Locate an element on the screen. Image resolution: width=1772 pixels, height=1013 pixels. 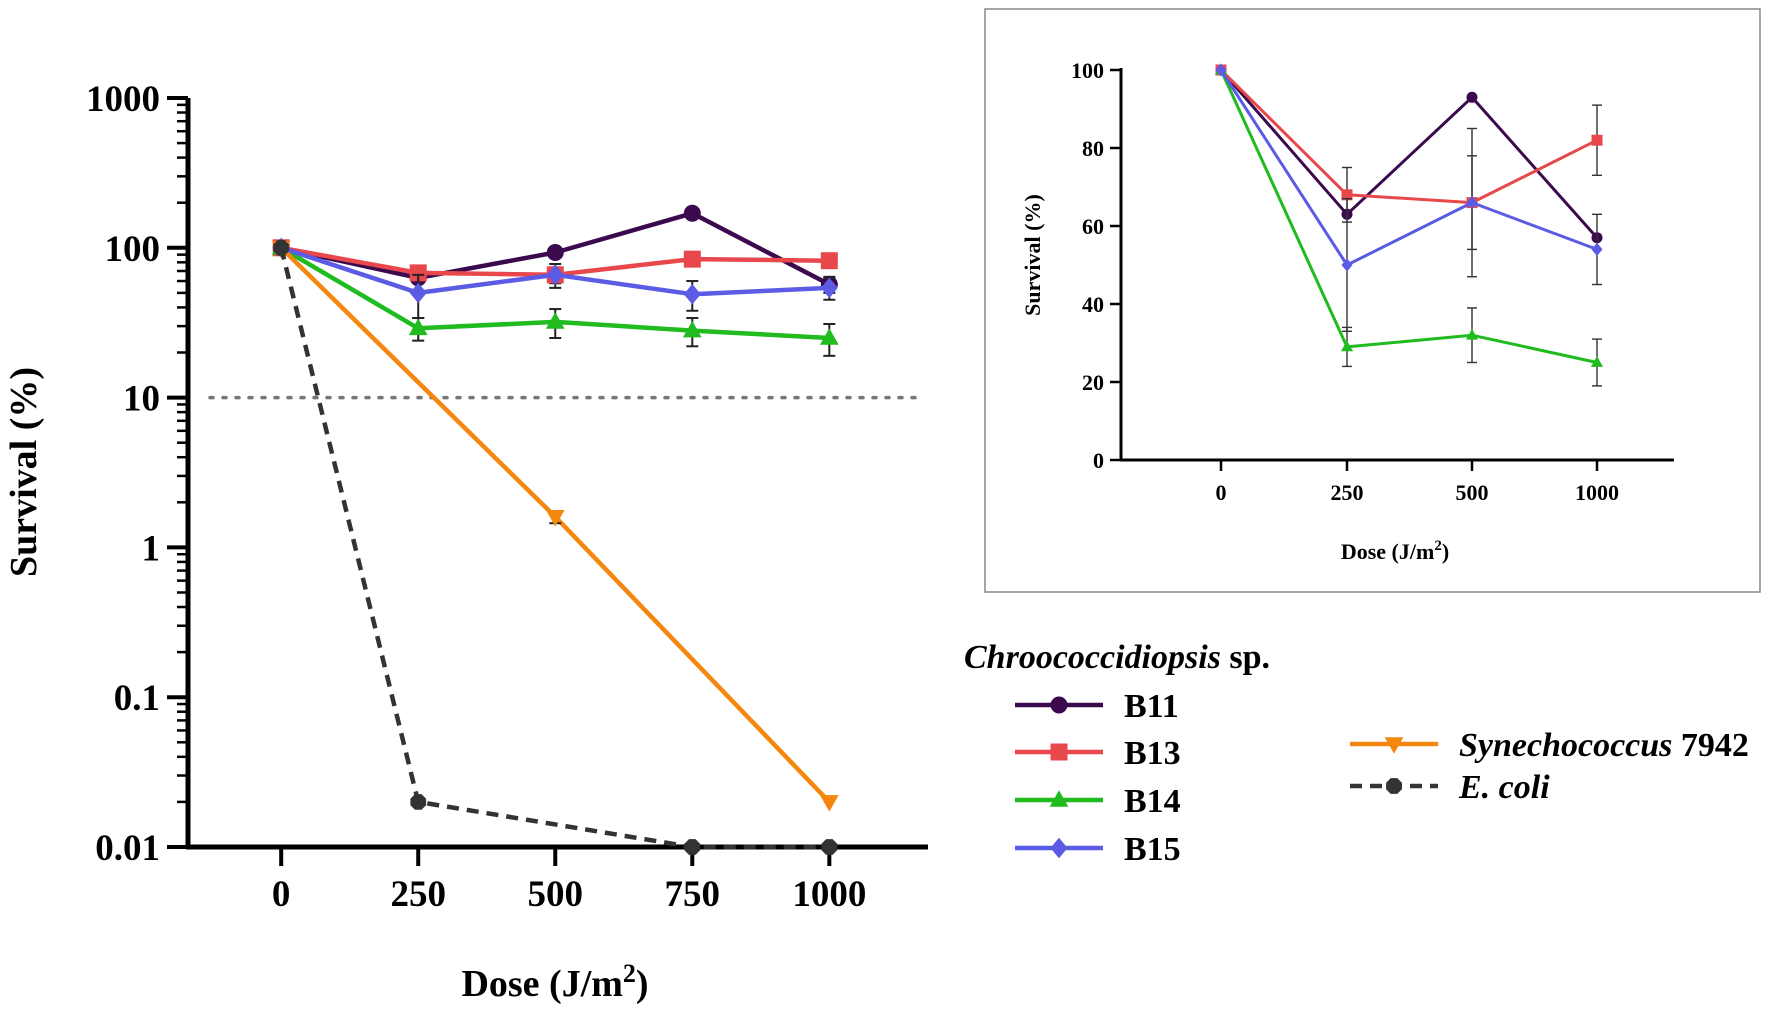
inset-x-axis-title-sup: 2 is located at coordinates (1438, 546).